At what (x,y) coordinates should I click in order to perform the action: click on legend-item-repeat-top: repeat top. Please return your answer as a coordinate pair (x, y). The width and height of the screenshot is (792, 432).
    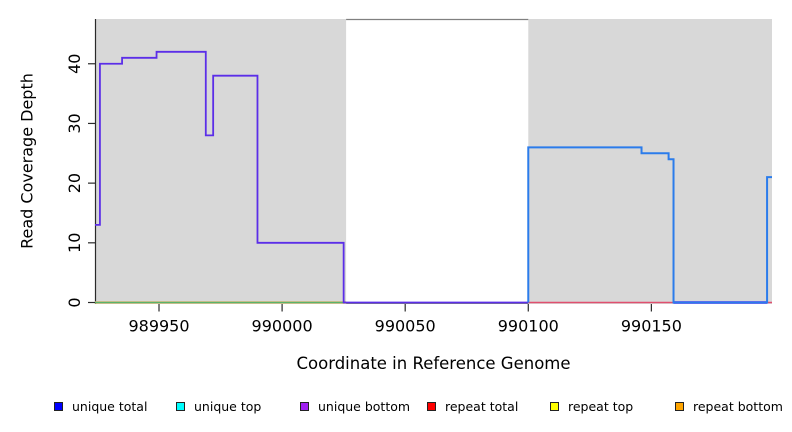
    Looking at the image, I should click on (592, 406).